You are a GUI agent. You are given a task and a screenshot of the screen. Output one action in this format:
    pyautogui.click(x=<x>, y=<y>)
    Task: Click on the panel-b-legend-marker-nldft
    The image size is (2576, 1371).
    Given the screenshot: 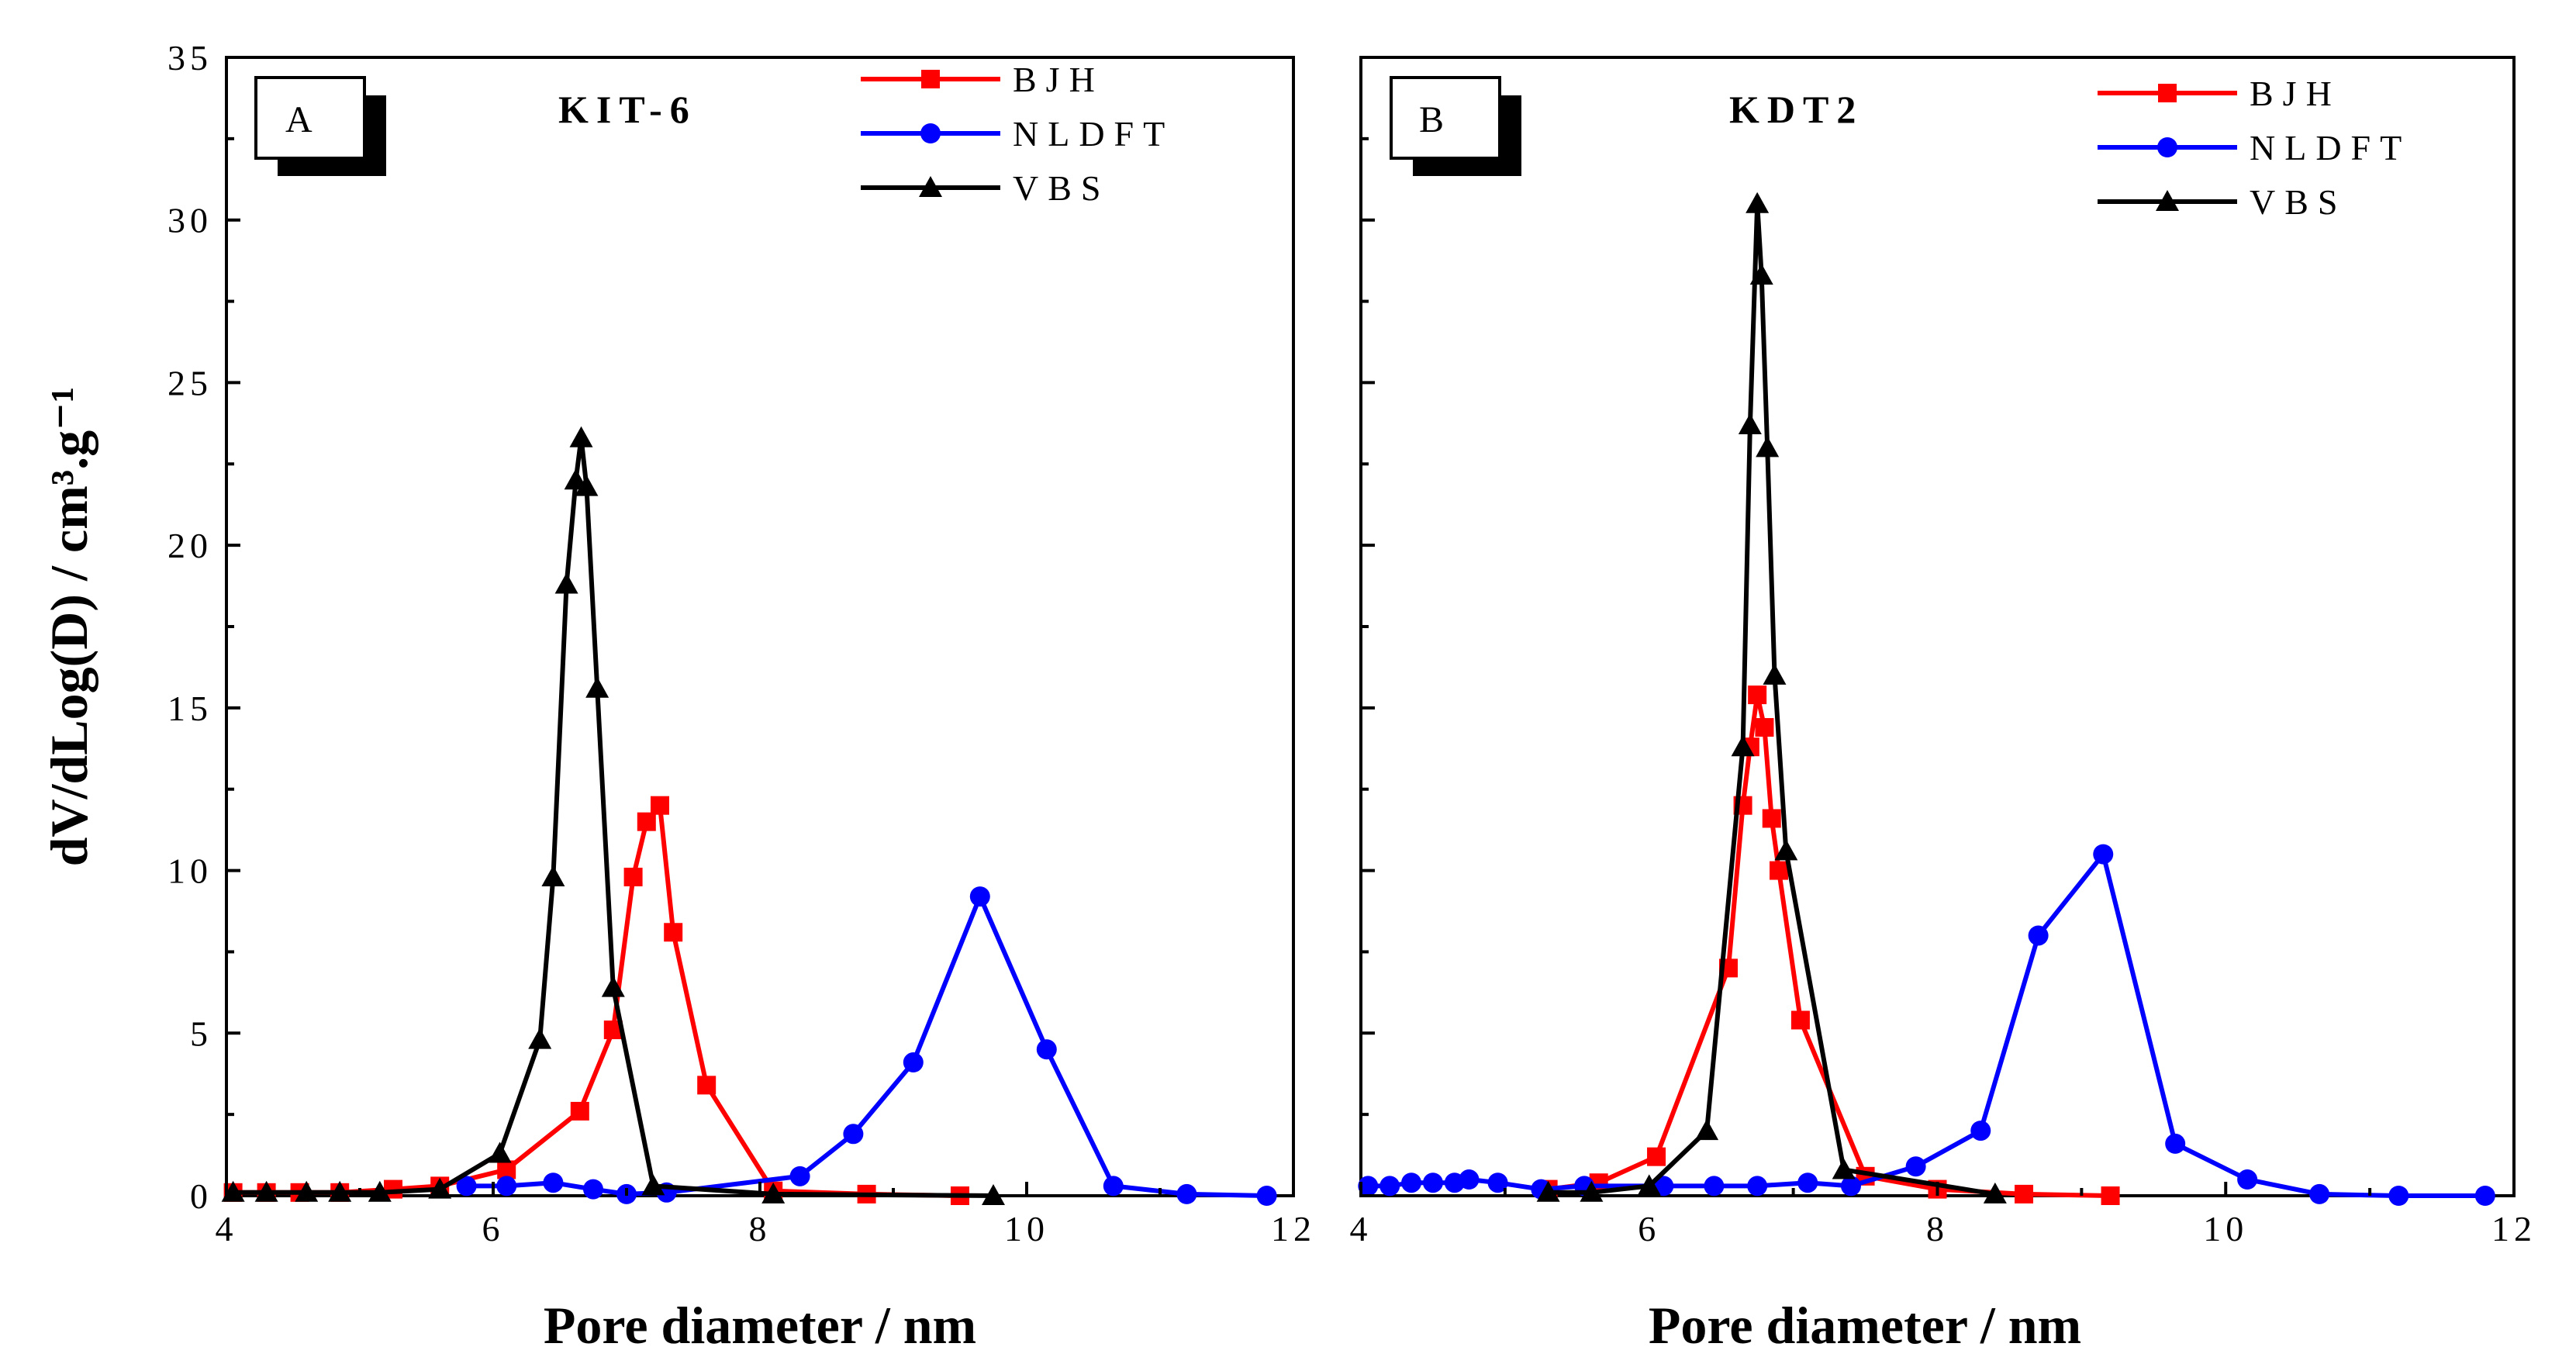 What is the action you would take?
    pyautogui.click(x=2167, y=147)
    